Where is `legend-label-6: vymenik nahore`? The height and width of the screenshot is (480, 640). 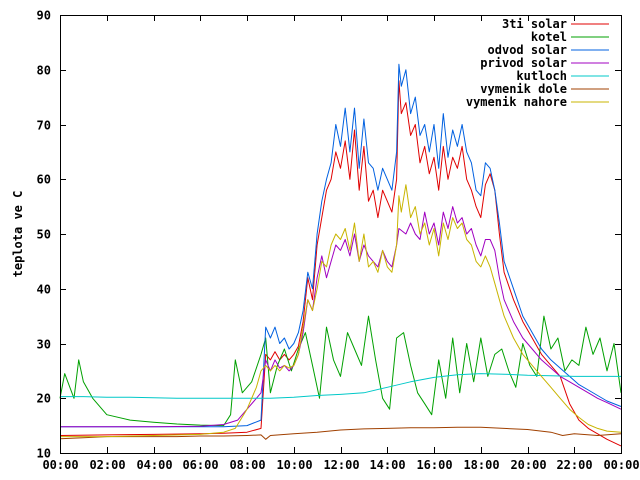
legend-label-6: vymenik nahore is located at coordinates (516, 102).